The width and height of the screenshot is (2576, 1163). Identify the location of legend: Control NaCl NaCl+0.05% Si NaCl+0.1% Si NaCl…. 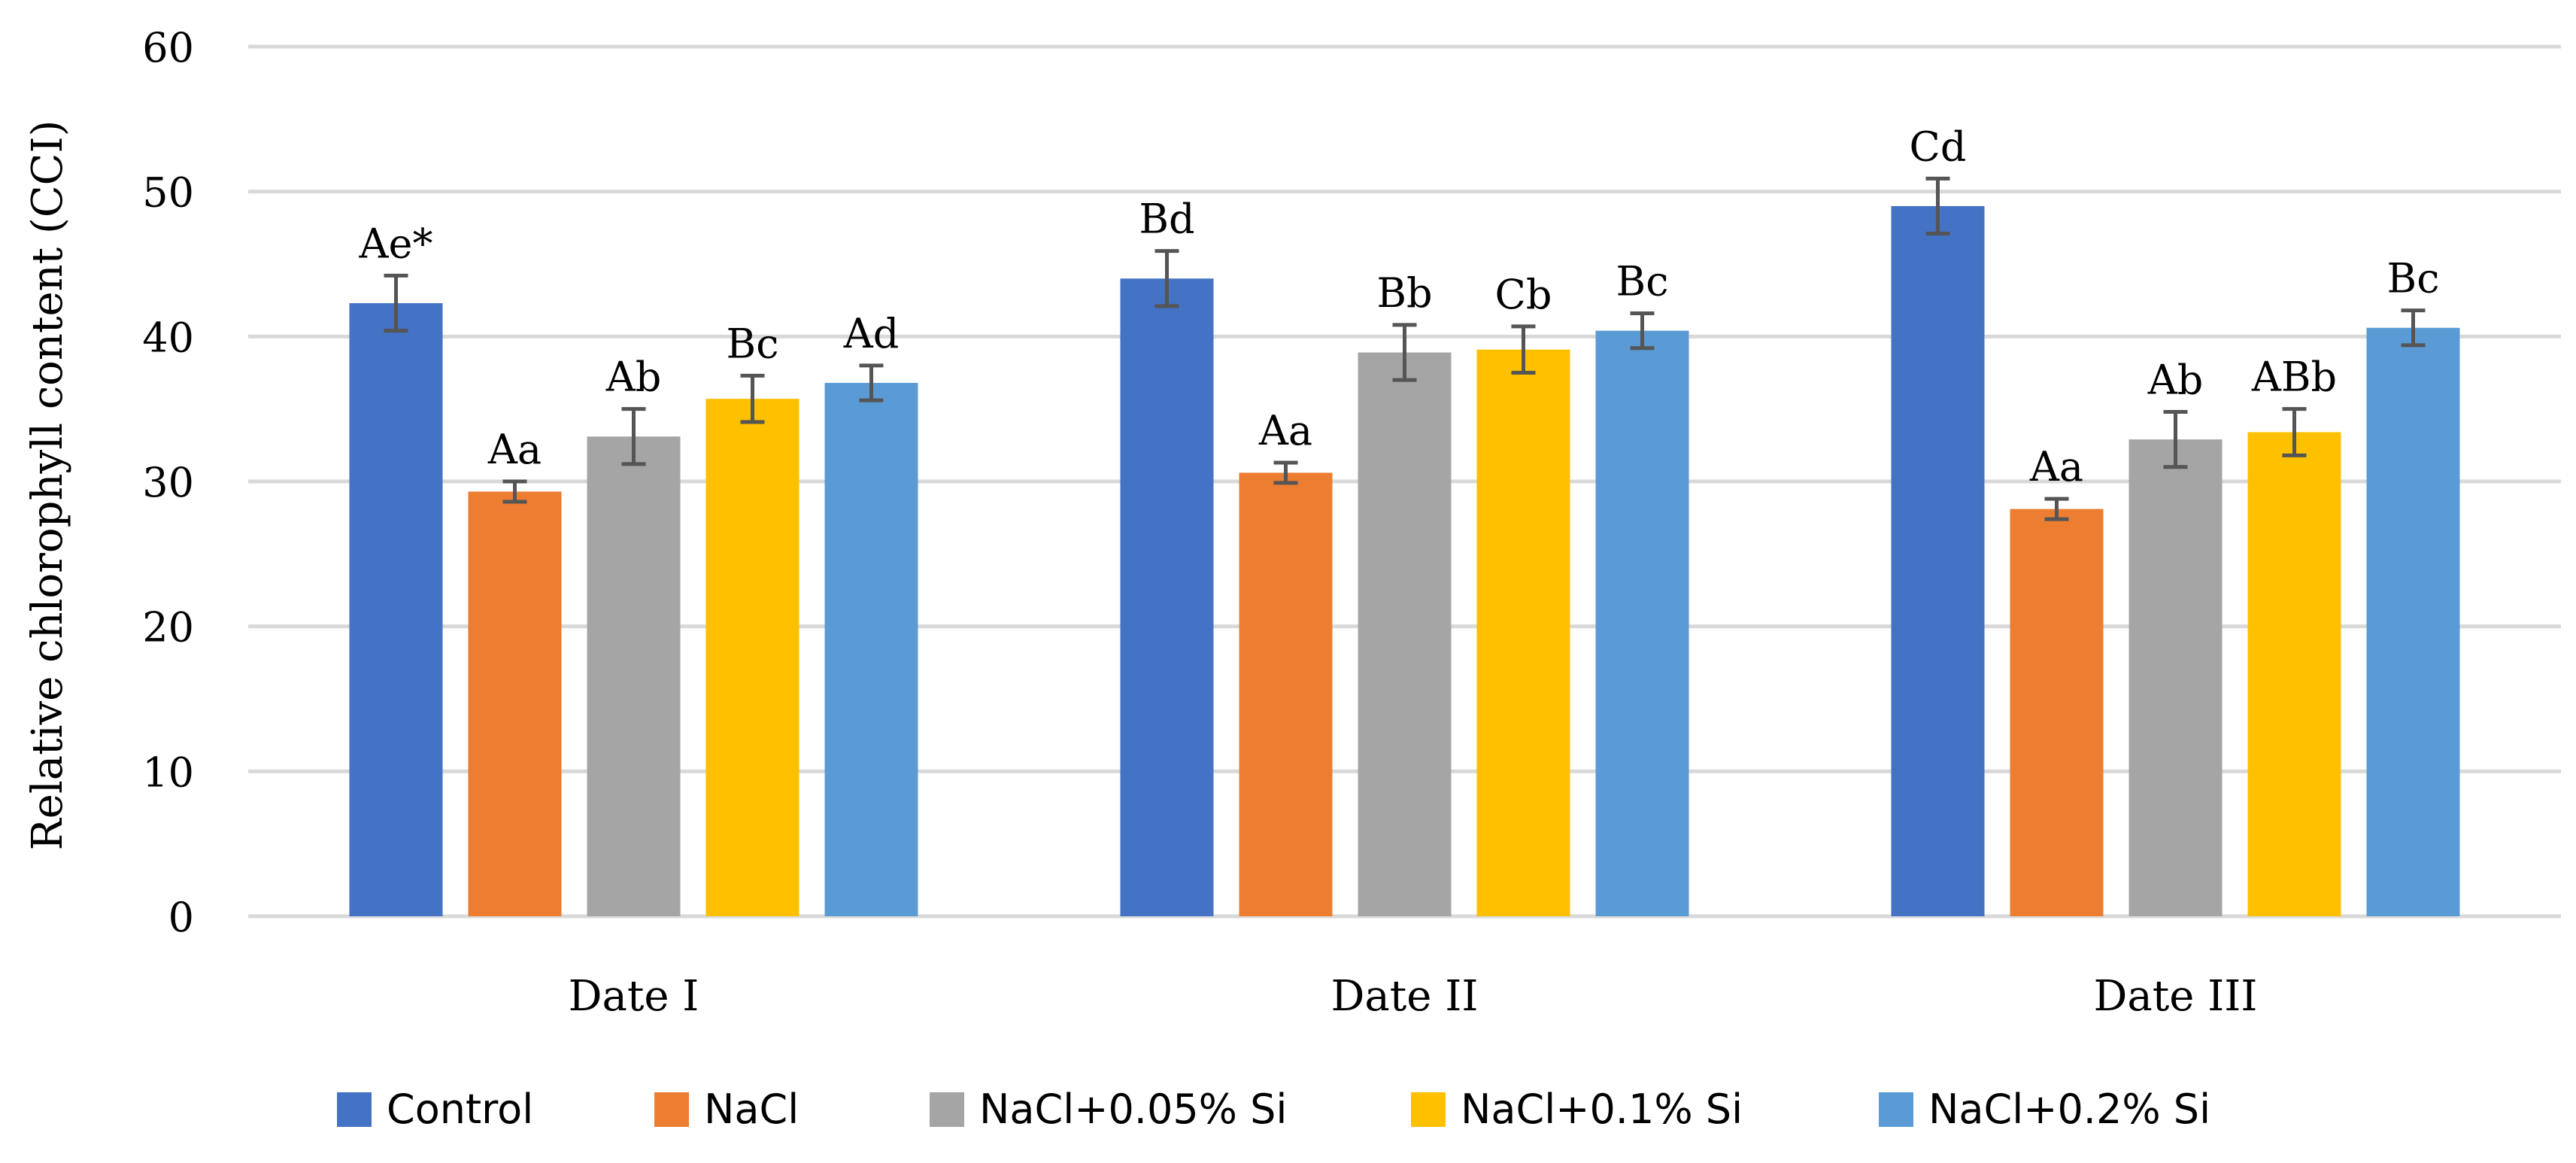
(1273, 1110).